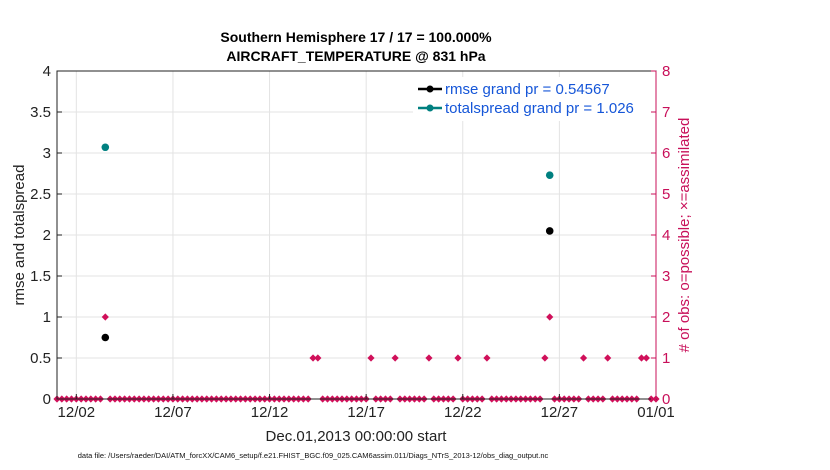 Image resolution: width=830 pixels, height=470 pixels. Describe the element at coordinates (47, 317) in the screenshot. I see `y-left-tick-label: 1` at that location.